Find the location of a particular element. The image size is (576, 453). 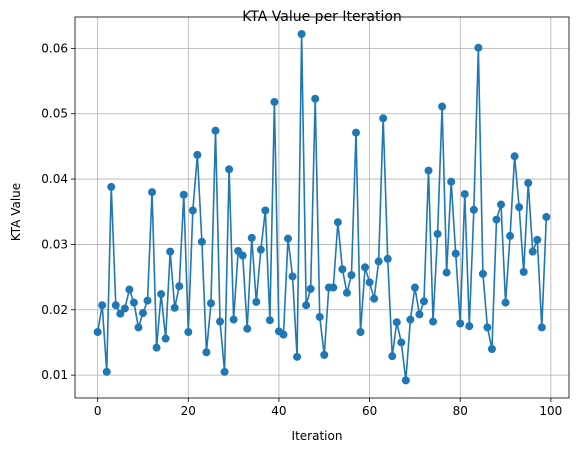

y-tick-label: 0.01 is located at coordinates (54, 375).